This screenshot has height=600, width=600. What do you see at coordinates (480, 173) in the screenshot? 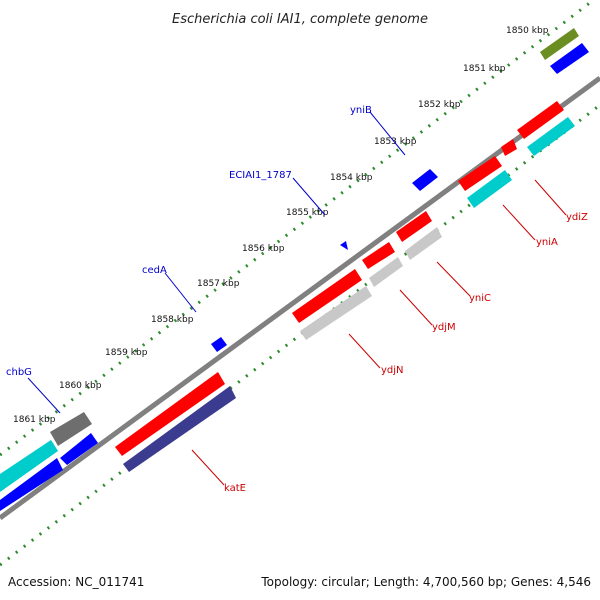
I see `gene-ynia` at bounding box center [480, 173].